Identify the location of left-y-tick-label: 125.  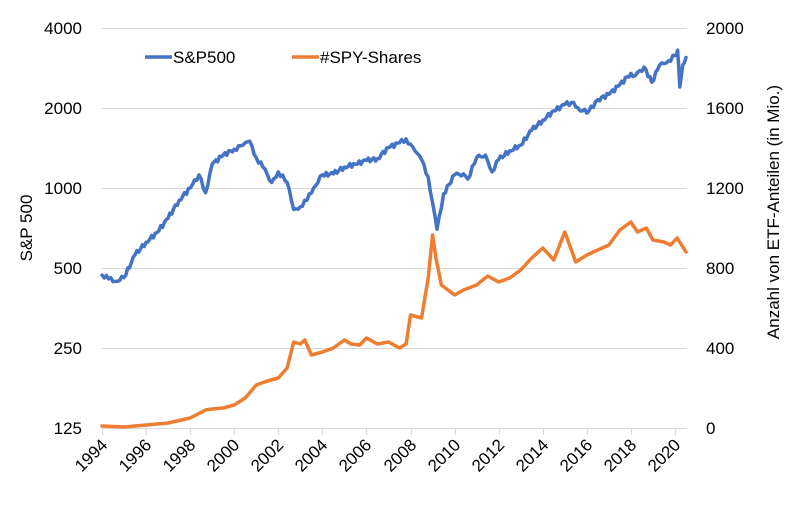
(68, 428).